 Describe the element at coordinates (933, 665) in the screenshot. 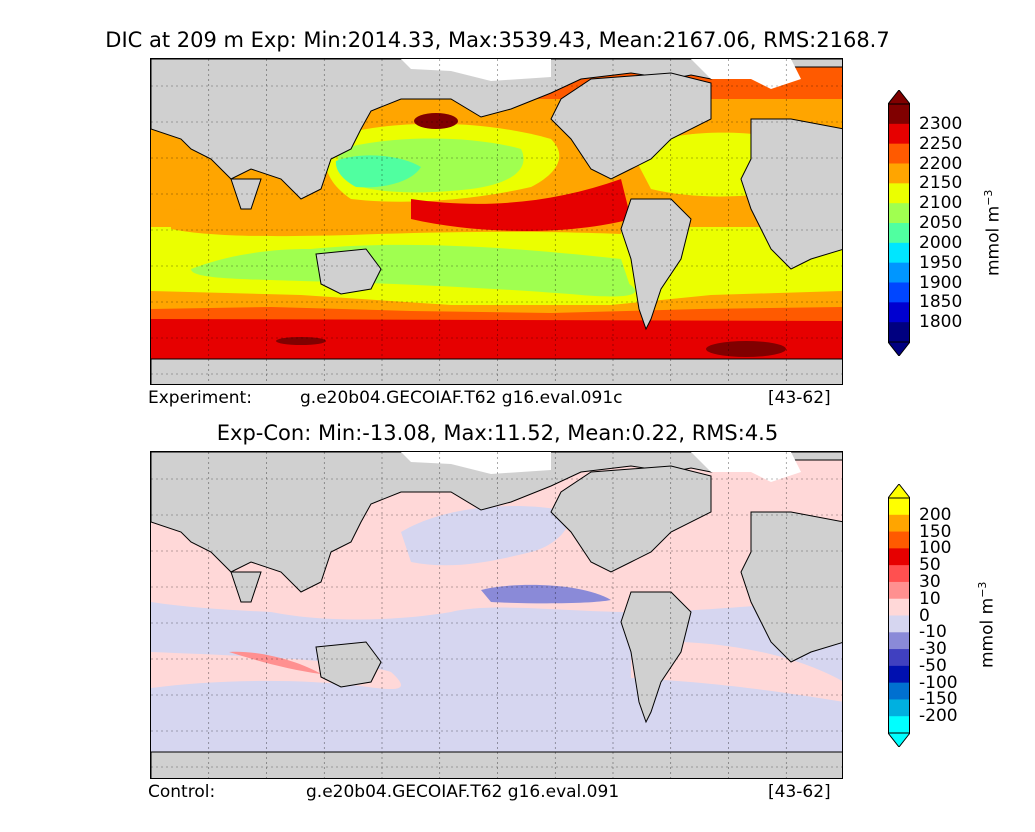

I see `bottom-colorbar-tick-label: -50` at that location.